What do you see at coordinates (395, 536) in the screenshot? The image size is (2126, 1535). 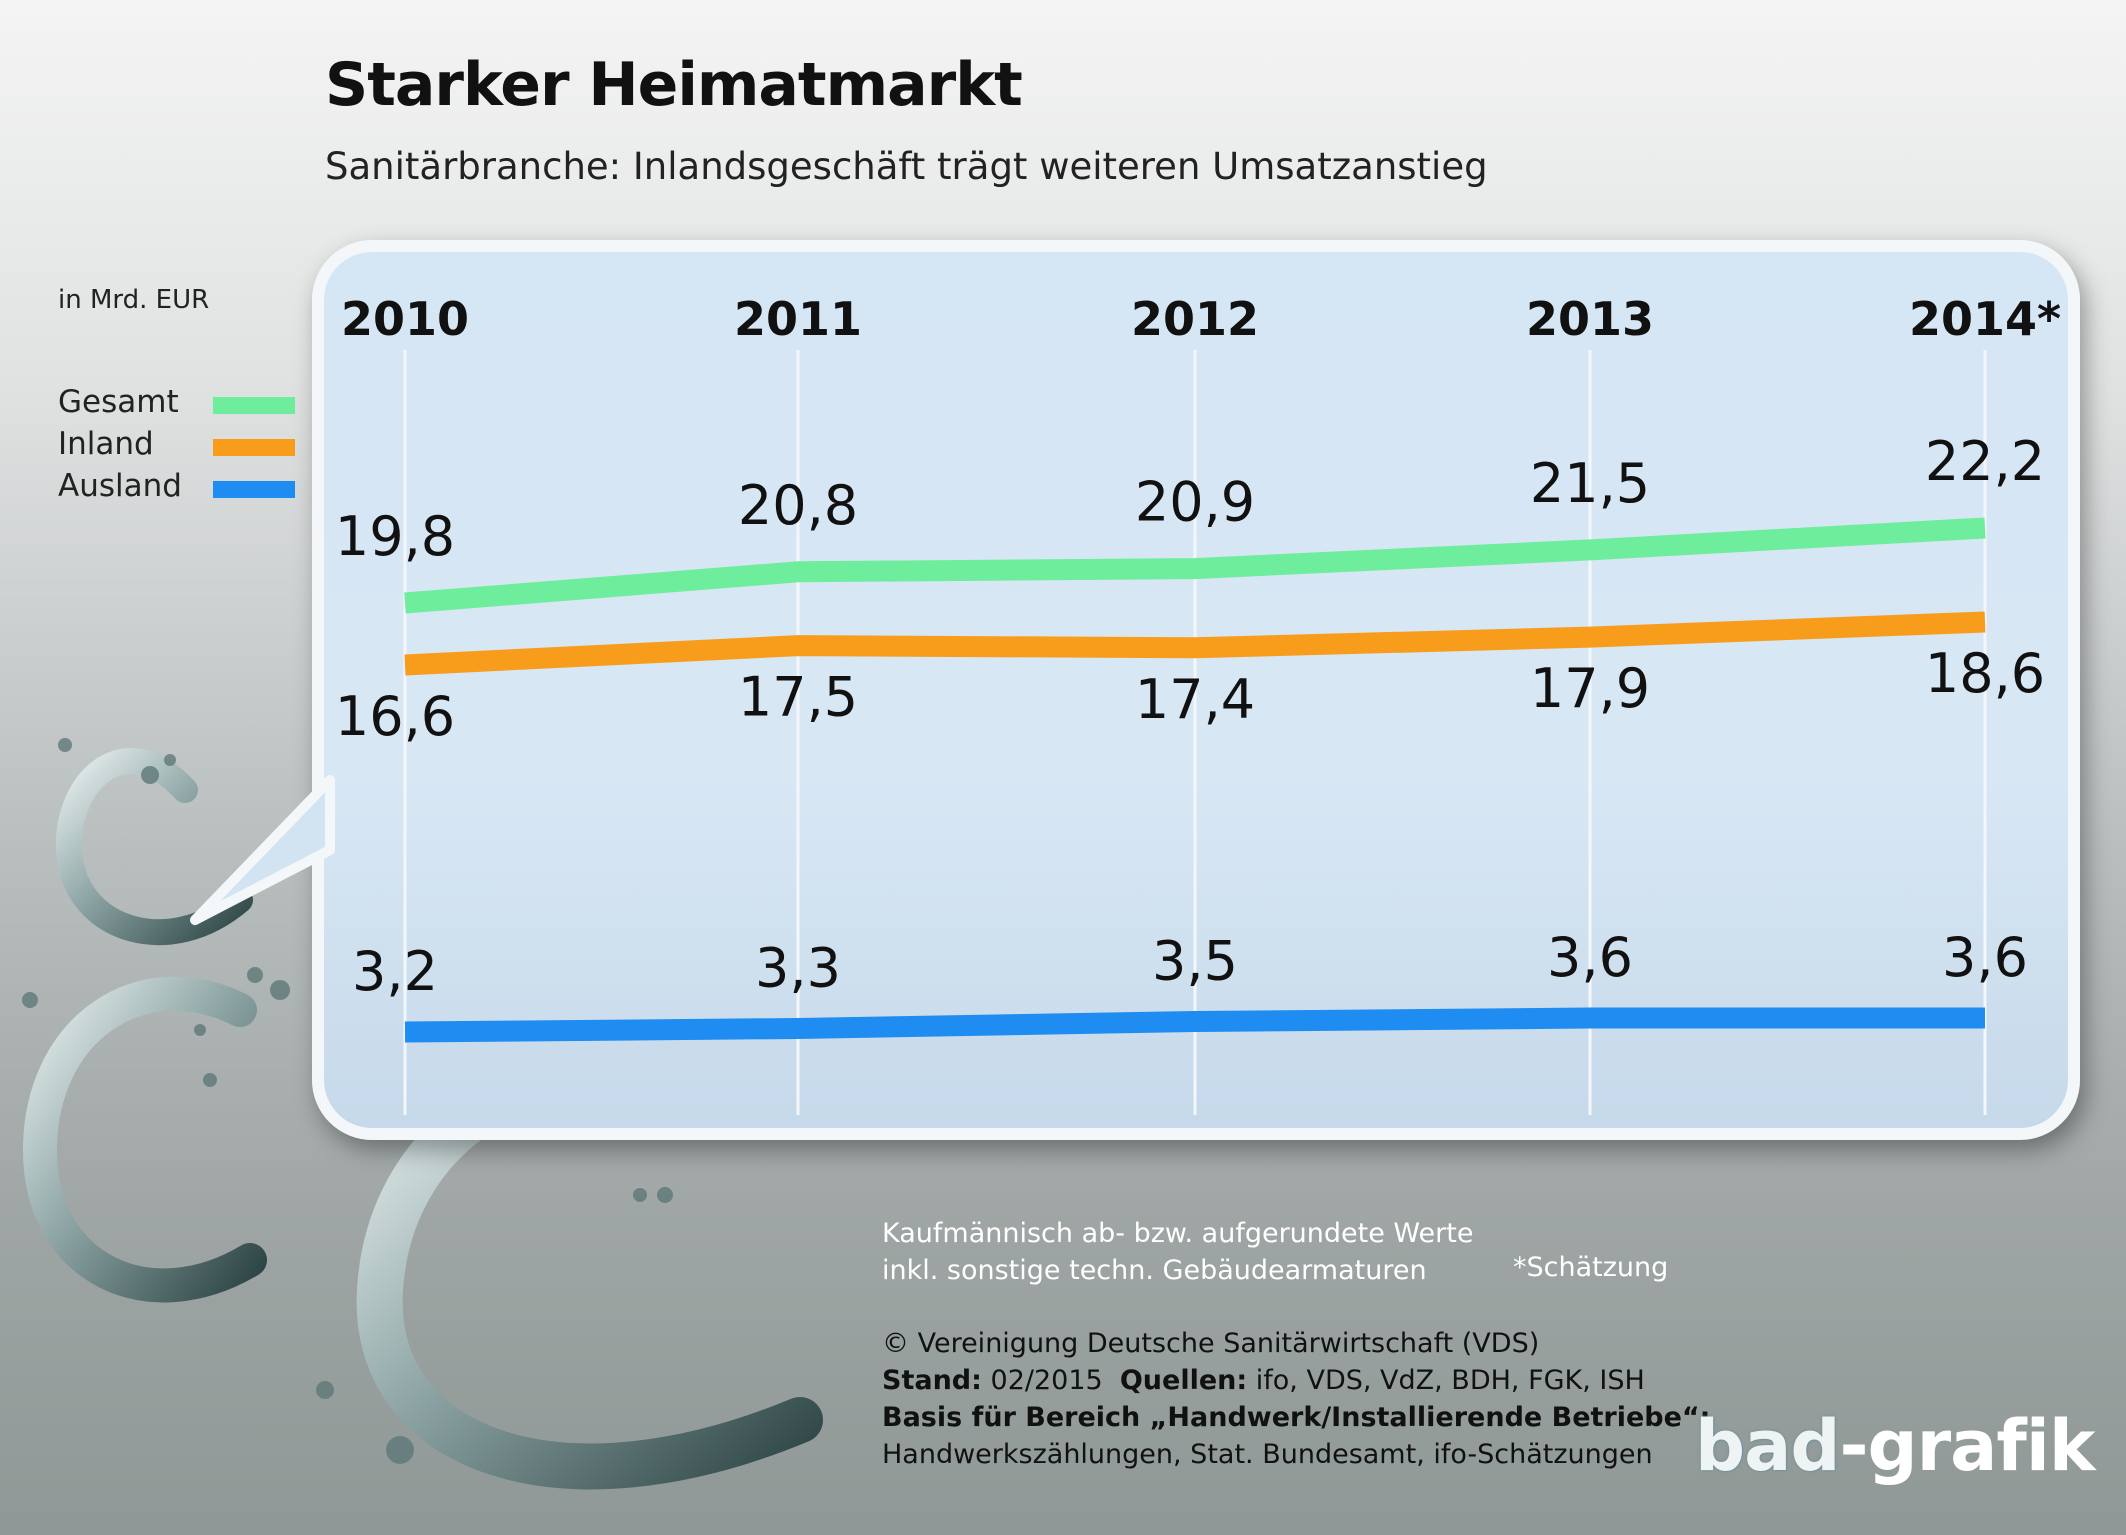 I see `data-label: 19,8` at bounding box center [395, 536].